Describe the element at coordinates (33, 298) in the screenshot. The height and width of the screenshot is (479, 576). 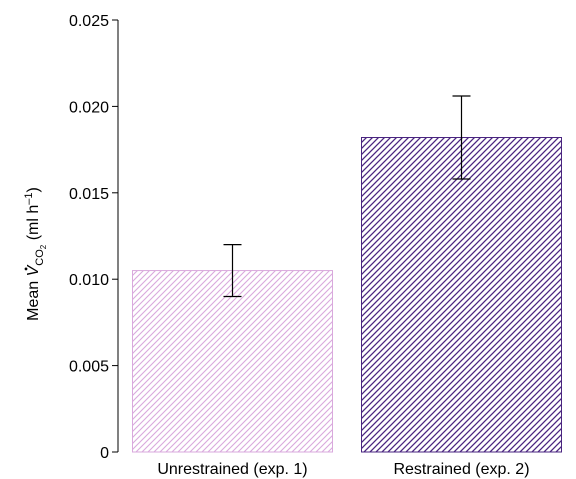
I see `y-title-prefix: Mean` at that location.